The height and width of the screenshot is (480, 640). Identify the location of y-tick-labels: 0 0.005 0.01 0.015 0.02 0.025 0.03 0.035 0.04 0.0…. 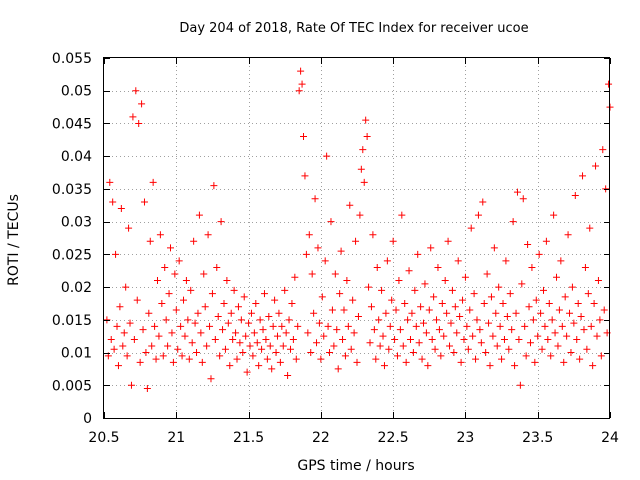
(72, 239).